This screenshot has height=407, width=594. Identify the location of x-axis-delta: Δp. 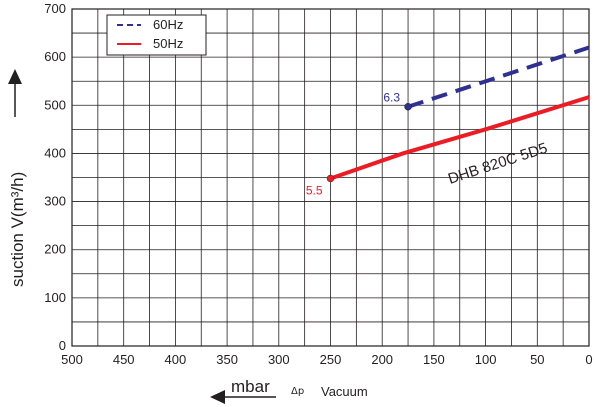
(297, 391).